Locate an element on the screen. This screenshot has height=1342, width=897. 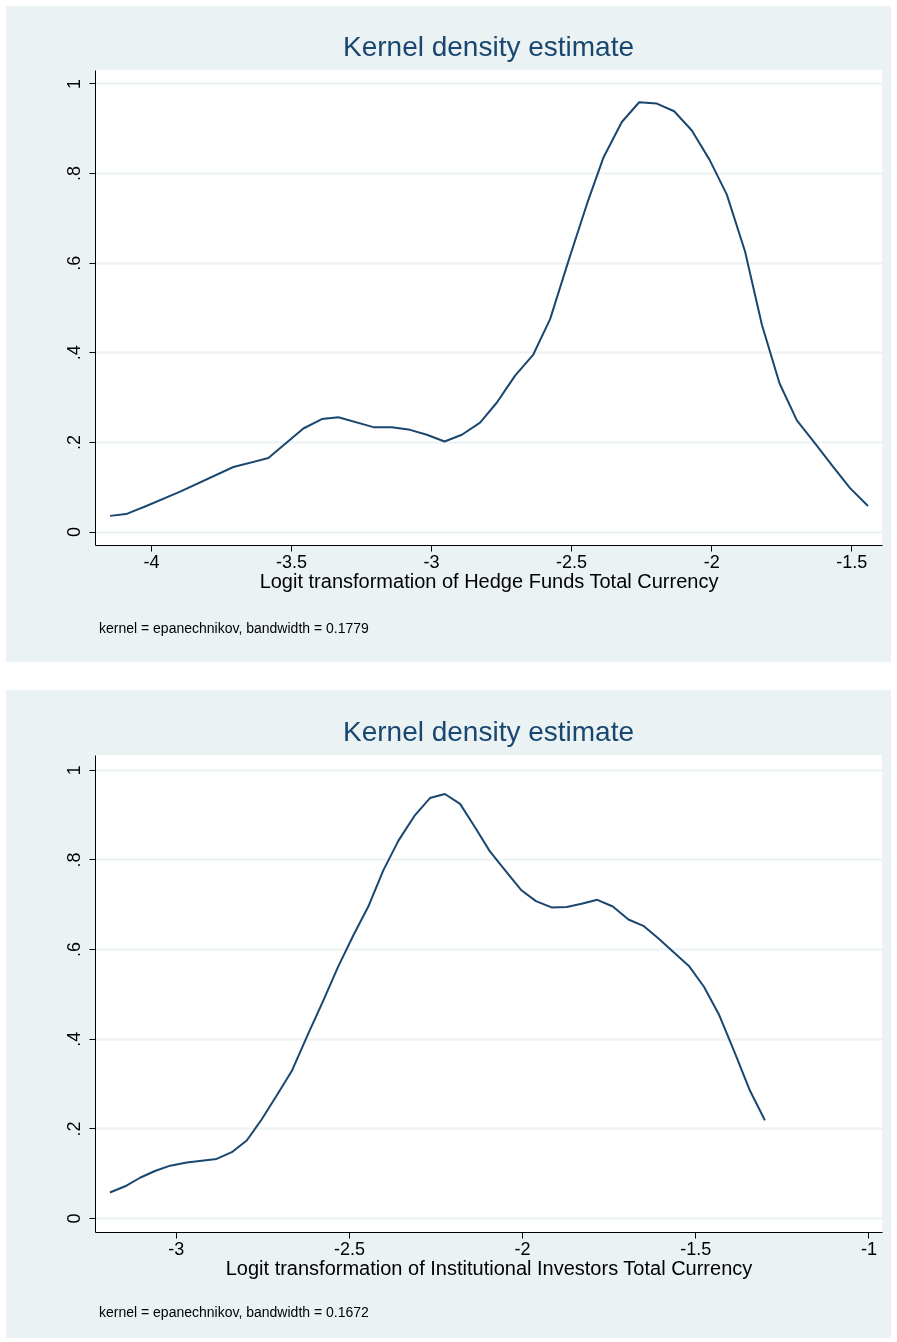
x-axis-title: Logit transformation of Hedge Funds Total Currency is located at coordinates (489, 580).